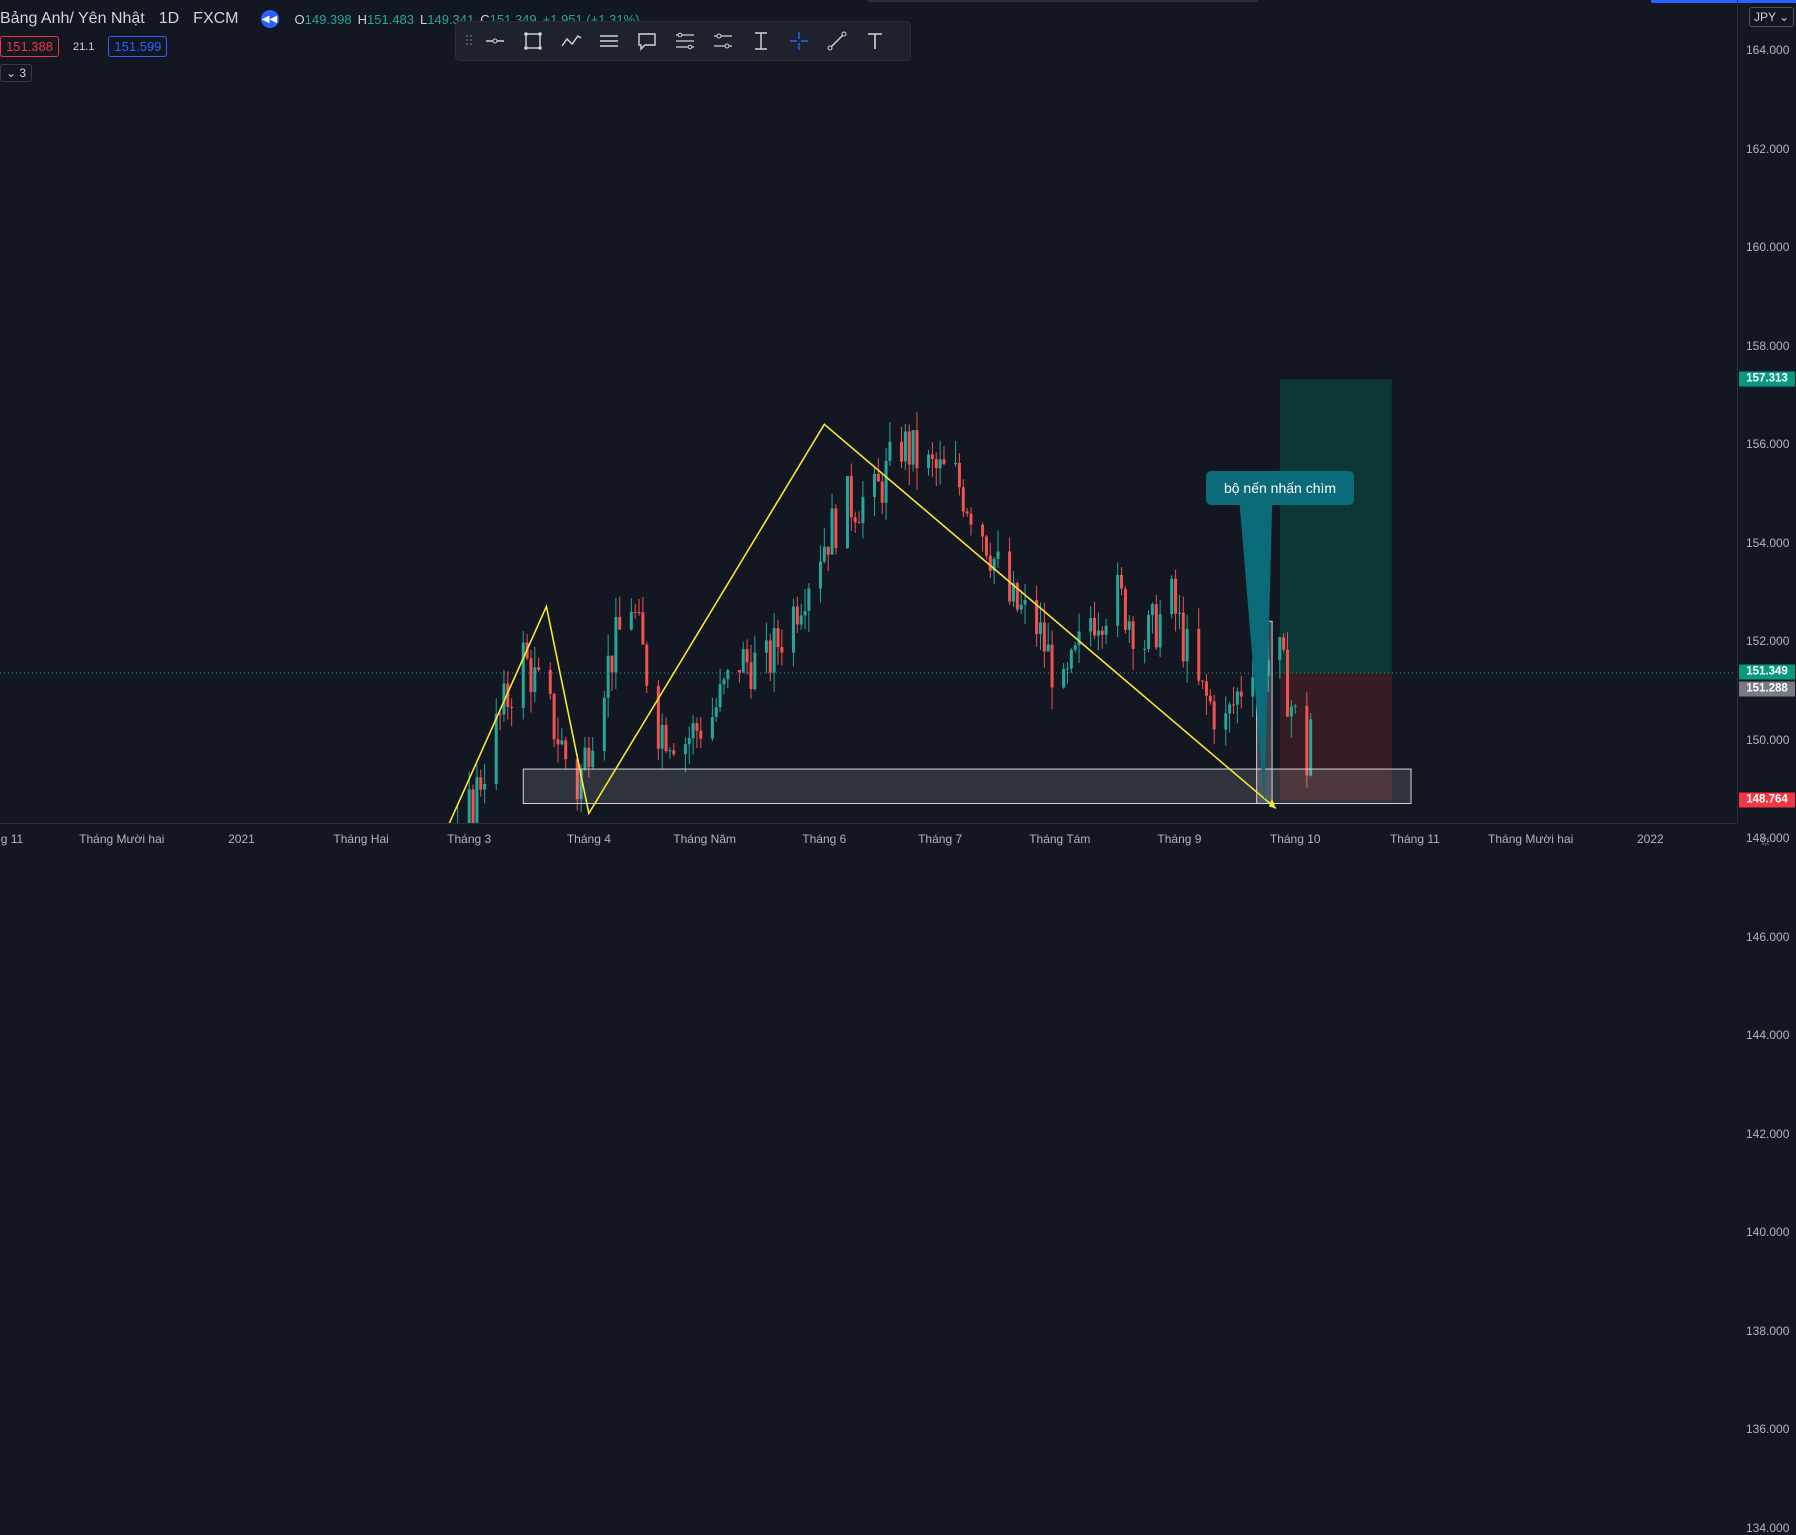 The image size is (1796, 1535). What do you see at coordinates (1765, 840) in the screenshot?
I see `settings-icon: ☼` at bounding box center [1765, 840].